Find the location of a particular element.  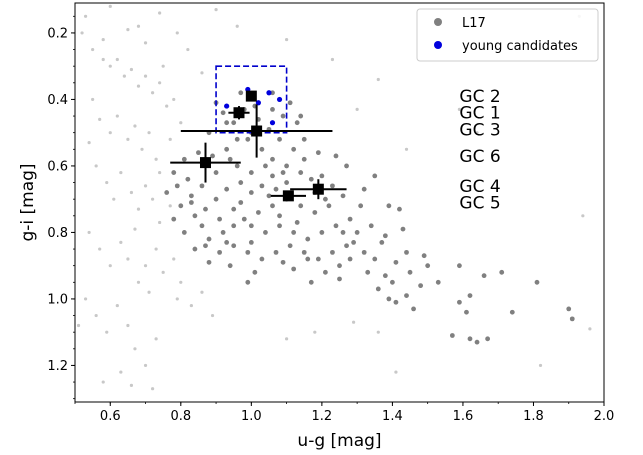

y-tick-label: 0.4 is located at coordinates (57, 100).